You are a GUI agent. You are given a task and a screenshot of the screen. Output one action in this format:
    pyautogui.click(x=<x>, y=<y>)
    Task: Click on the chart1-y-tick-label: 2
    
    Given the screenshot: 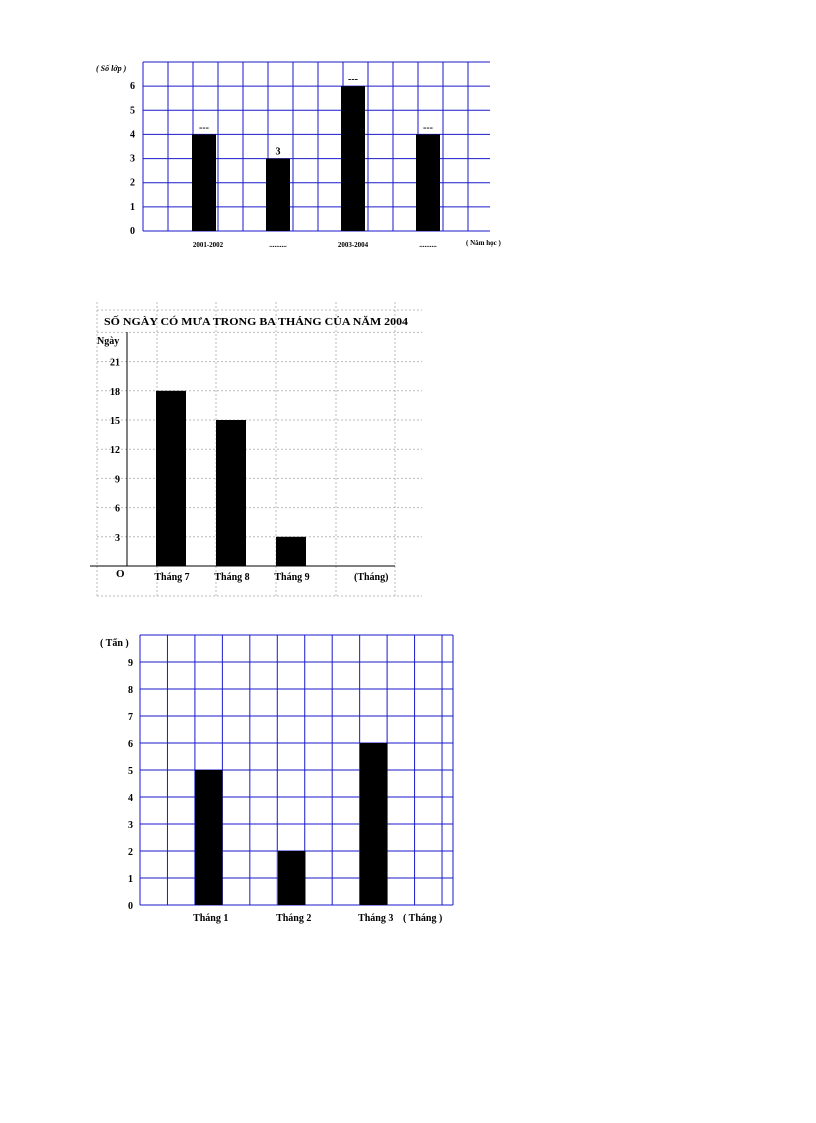 What is the action you would take?
    pyautogui.click(x=132, y=183)
    